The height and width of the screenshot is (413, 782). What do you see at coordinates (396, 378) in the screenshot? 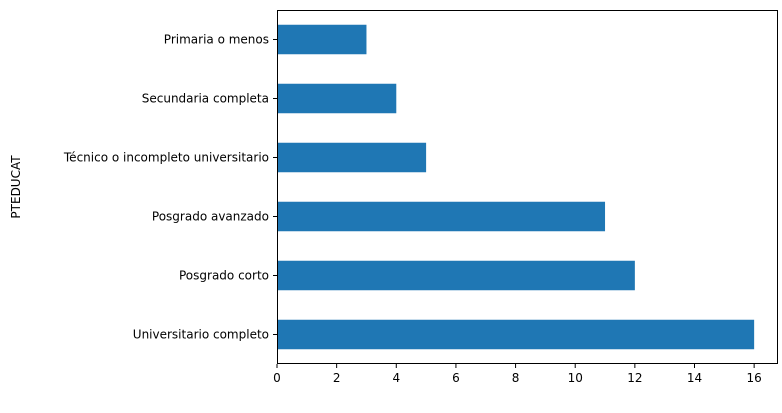
I see `x-tick-label: 4` at bounding box center [396, 378].